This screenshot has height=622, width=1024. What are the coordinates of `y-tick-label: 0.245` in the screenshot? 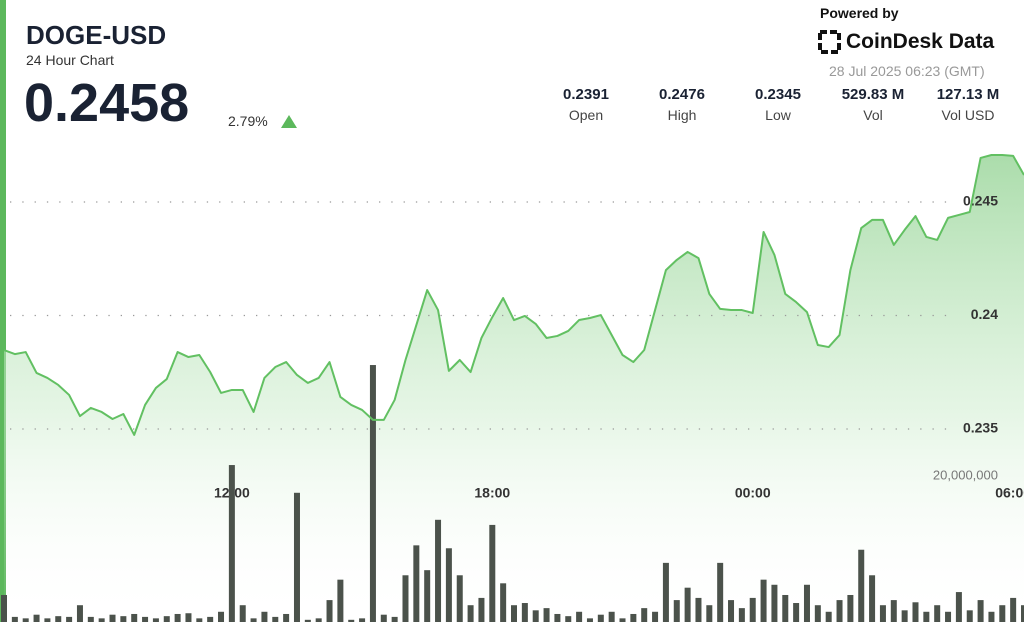 It's located at (980, 201).